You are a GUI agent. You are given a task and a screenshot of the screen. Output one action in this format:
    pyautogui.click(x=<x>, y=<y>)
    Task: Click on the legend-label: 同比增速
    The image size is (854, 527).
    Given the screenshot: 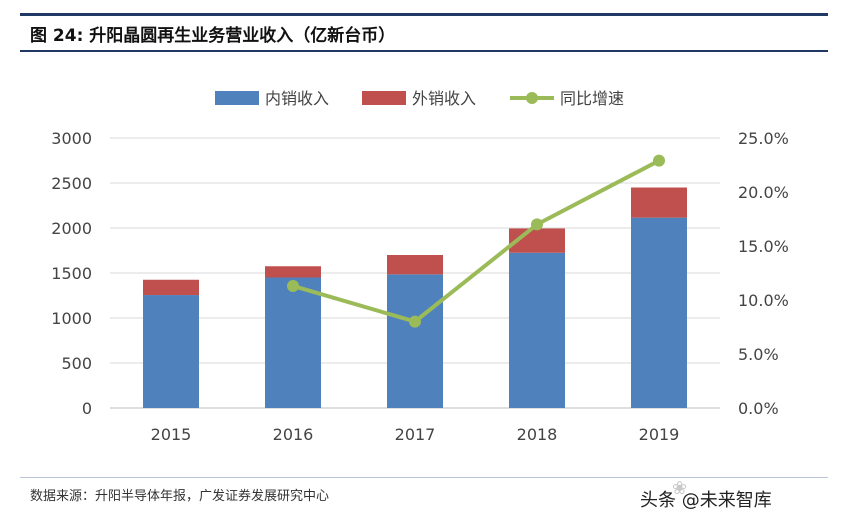 What is the action you would take?
    pyautogui.click(x=592, y=98)
    